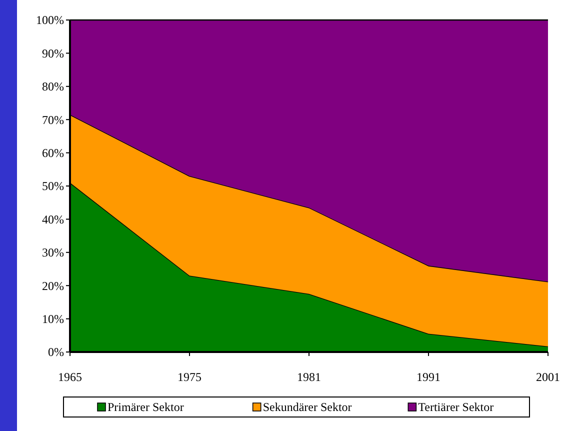 The height and width of the screenshot is (431, 576). I want to click on y-tick-label: 70%, so click(53, 119).